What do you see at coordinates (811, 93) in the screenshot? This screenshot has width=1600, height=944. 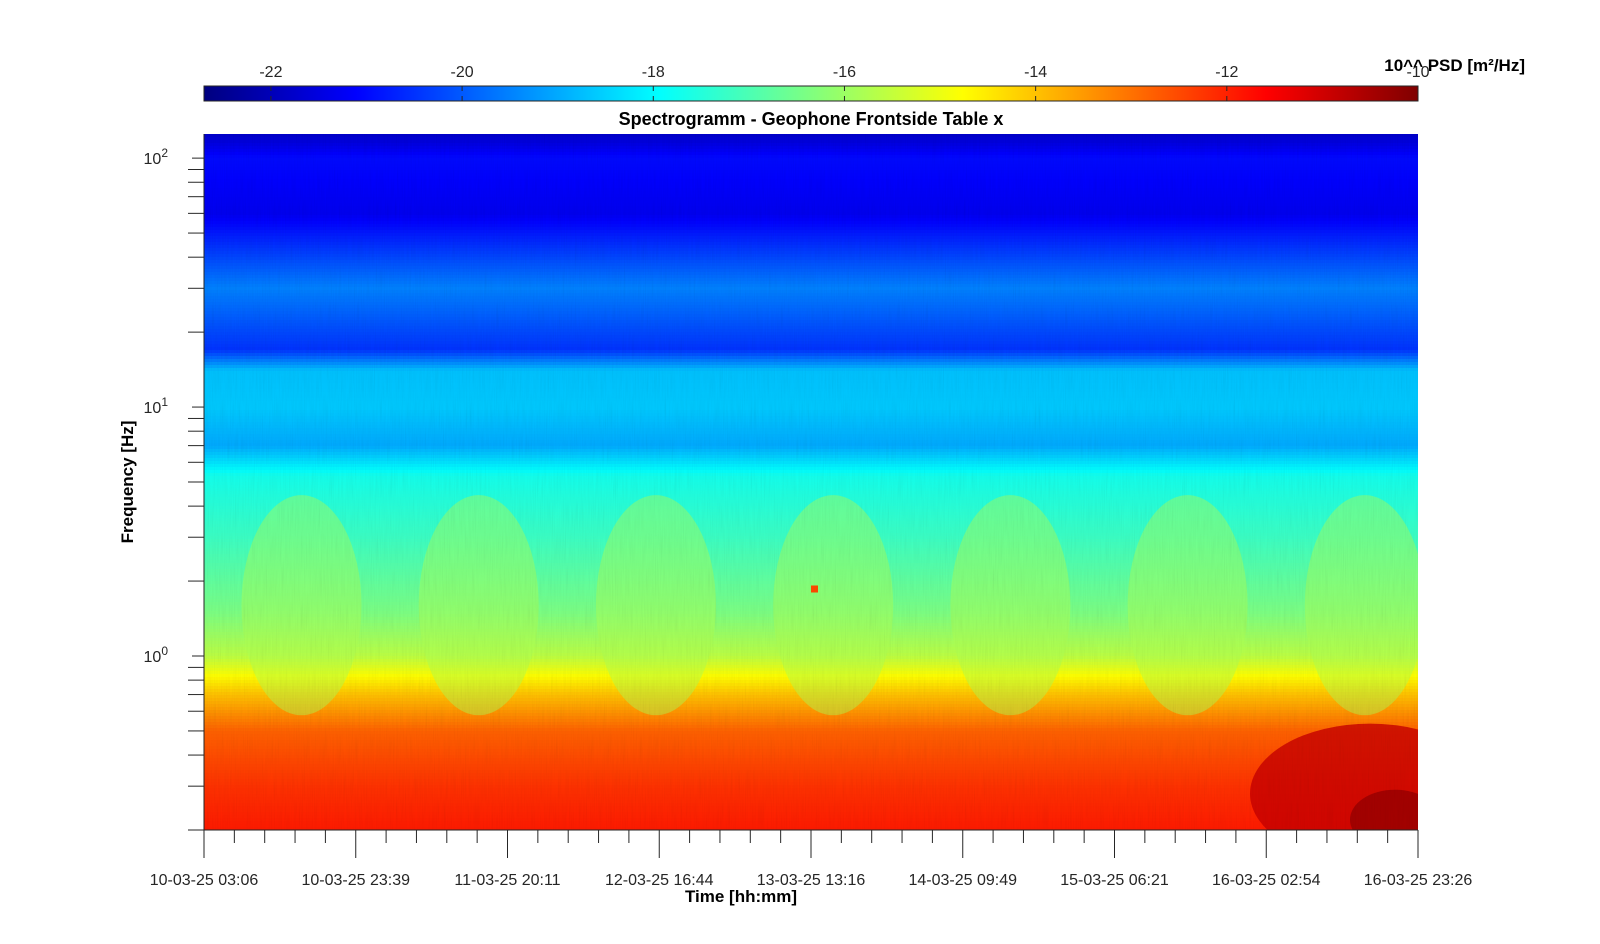 I see `colorbar` at bounding box center [811, 93].